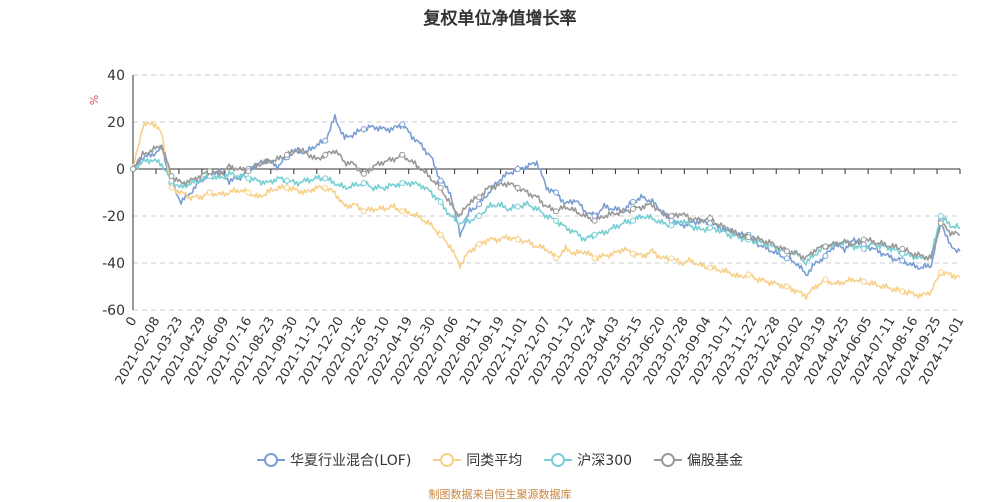 The width and height of the screenshot is (1000, 502). Describe the element at coordinates (500, 19) in the screenshot. I see `chart-title: 复权单位净值增长率` at that location.